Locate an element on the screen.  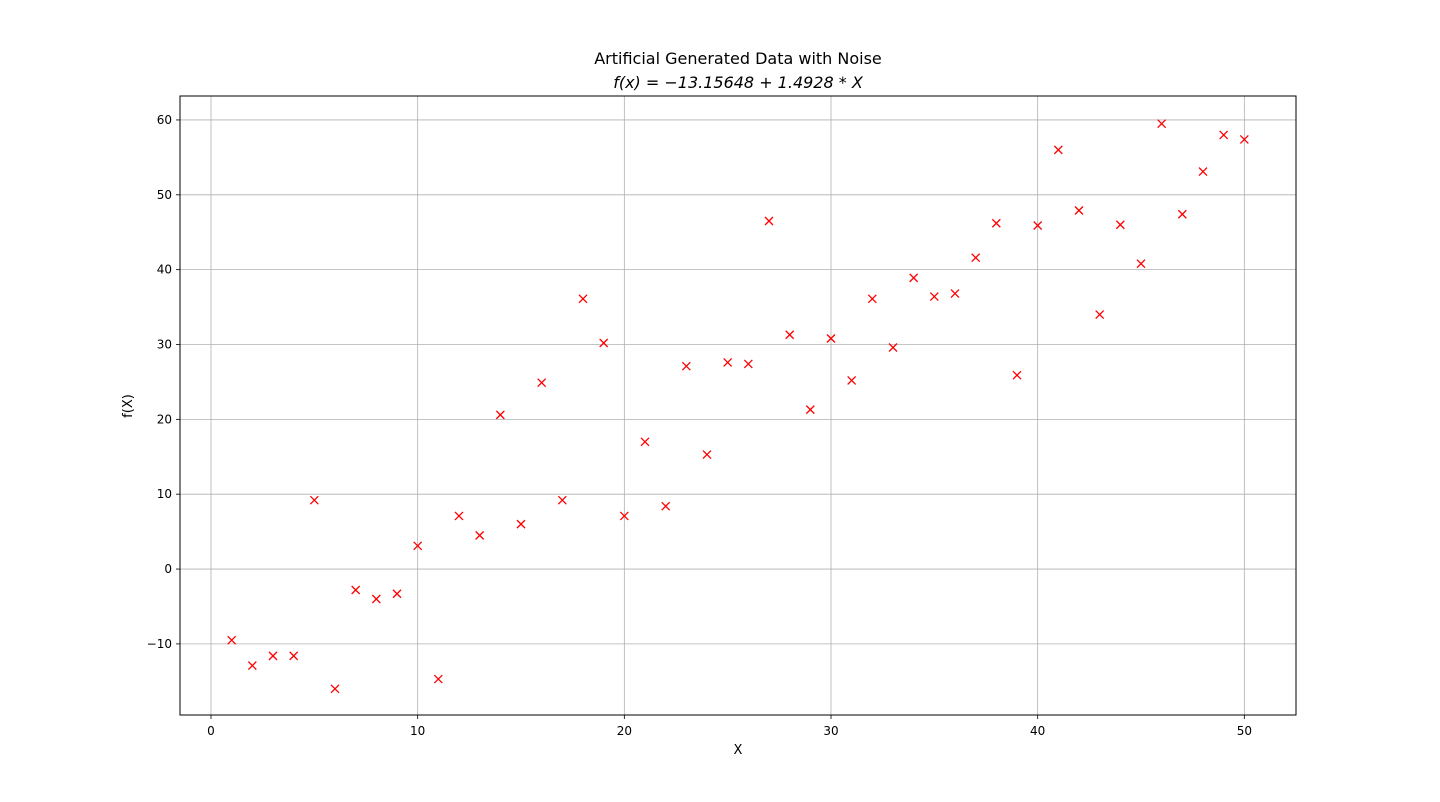
y-tick-label: 10 is located at coordinates (164, 494).